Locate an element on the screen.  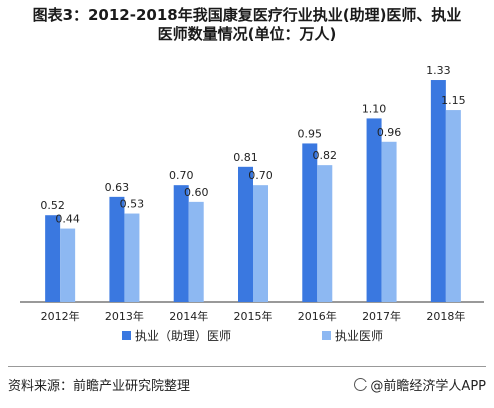
source-note: 资料来源：前瞻产业研究院整理 is located at coordinates (99, 386).